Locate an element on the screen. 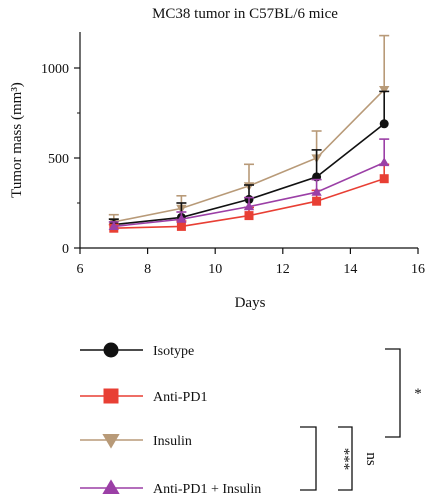  bracket-antipd1-vs-combo is located at coordinates (345, 458).